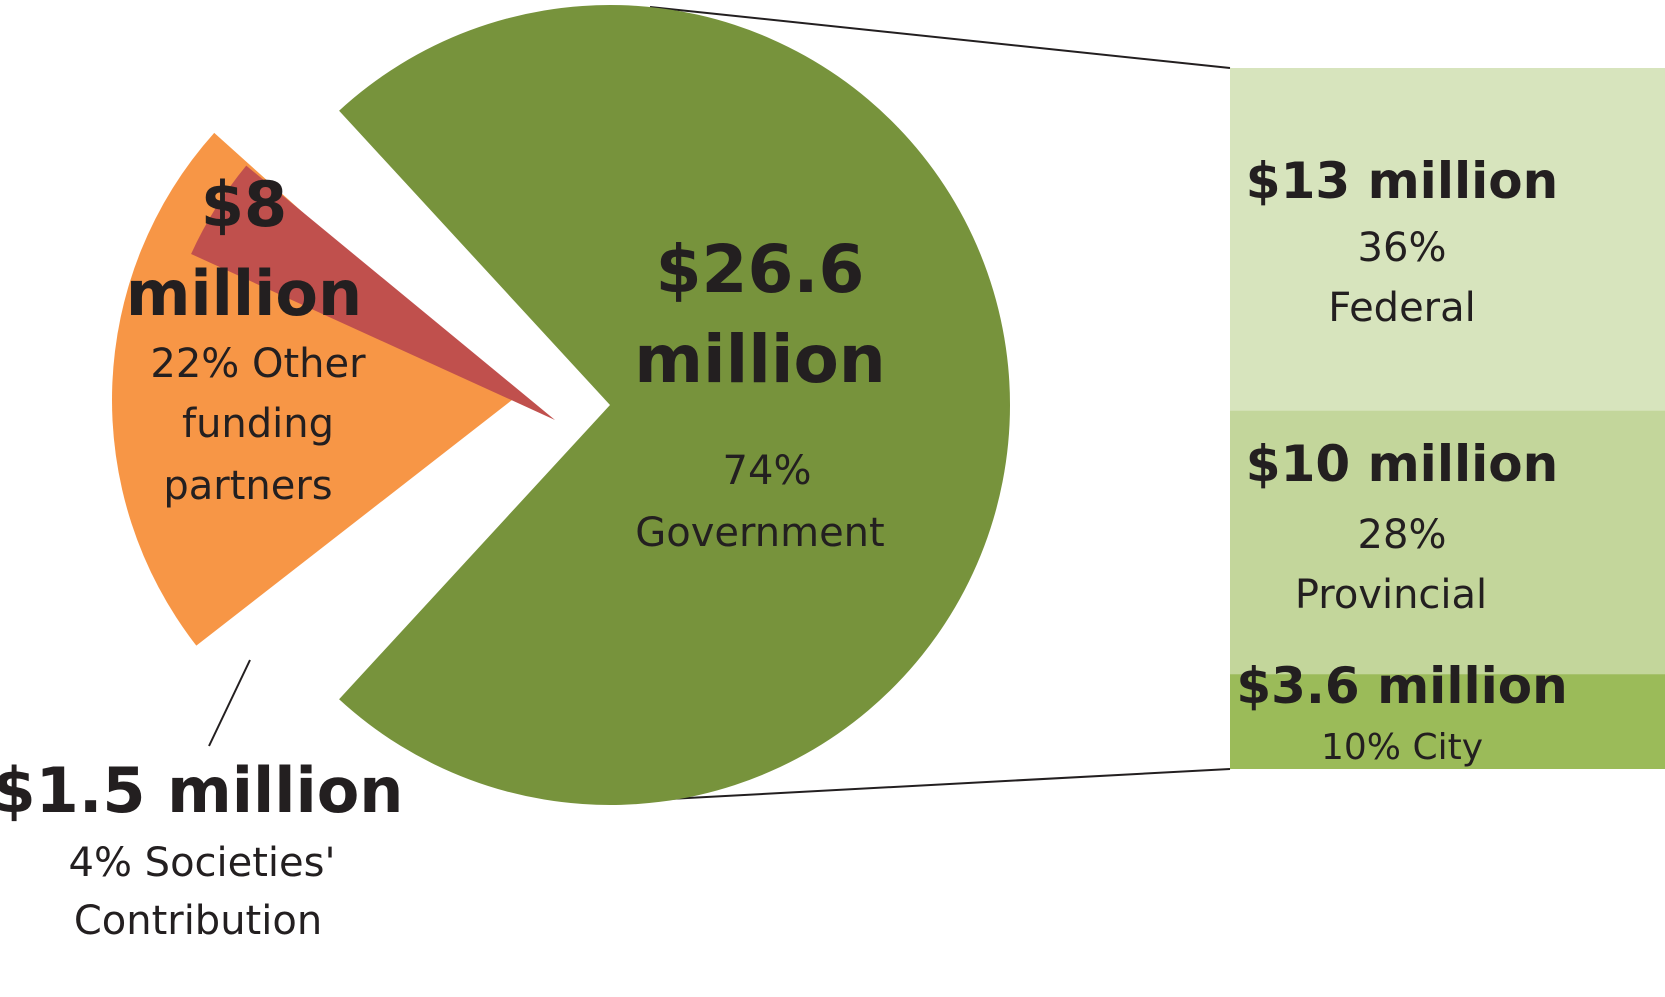  What do you see at coordinates (1401, 686) in the screenshot?
I see `city-amount-label: $3.6 million` at bounding box center [1401, 686].